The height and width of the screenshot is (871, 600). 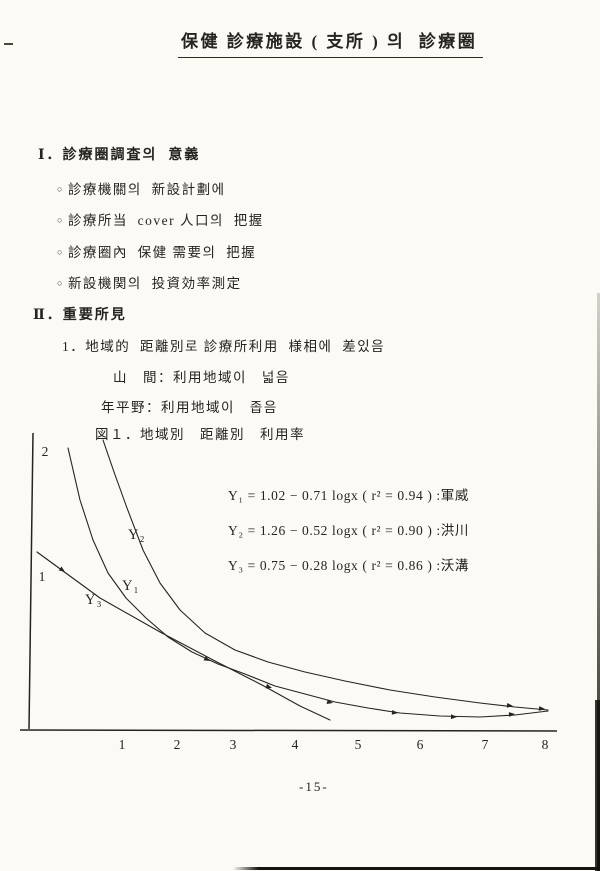 I want to click on svg-text: 3, so click(x=233, y=744).